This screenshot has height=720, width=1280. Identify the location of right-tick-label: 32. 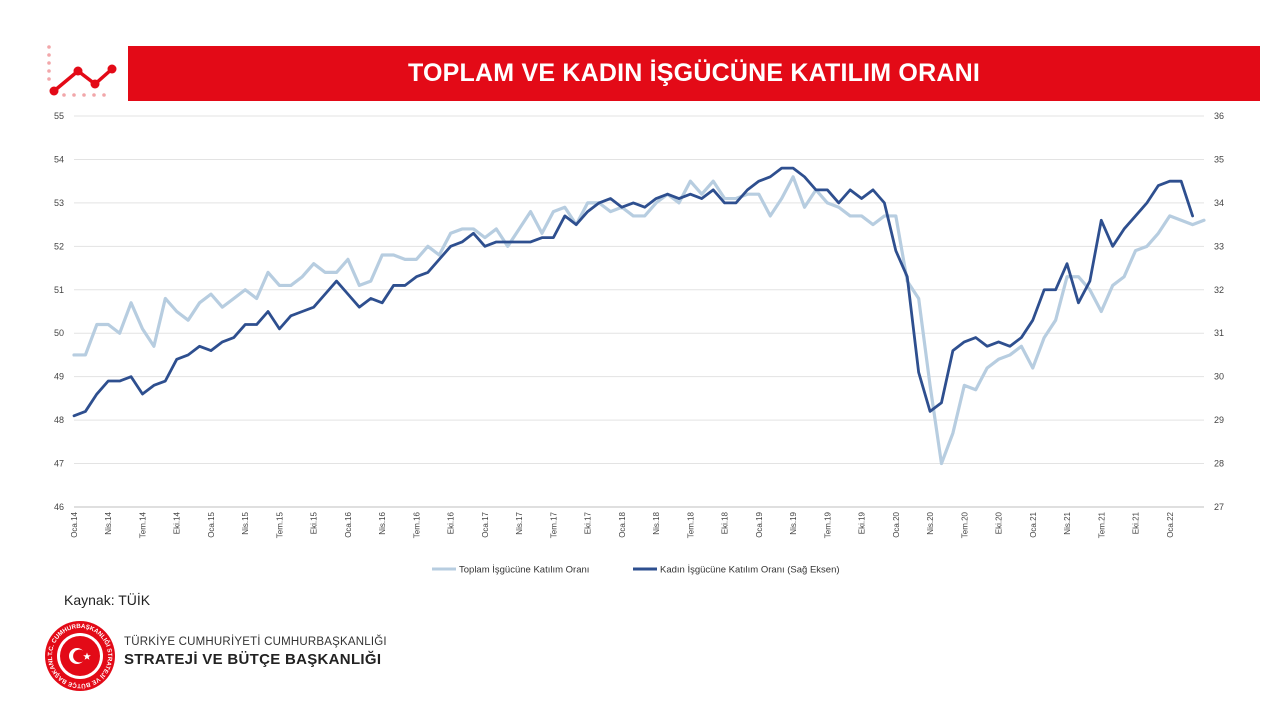
(1219, 290).